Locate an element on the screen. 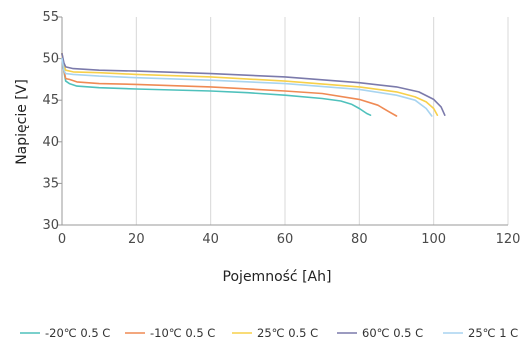 This screenshot has height=342, width=523. y-tick-label: 50 is located at coordinates (50, 59).